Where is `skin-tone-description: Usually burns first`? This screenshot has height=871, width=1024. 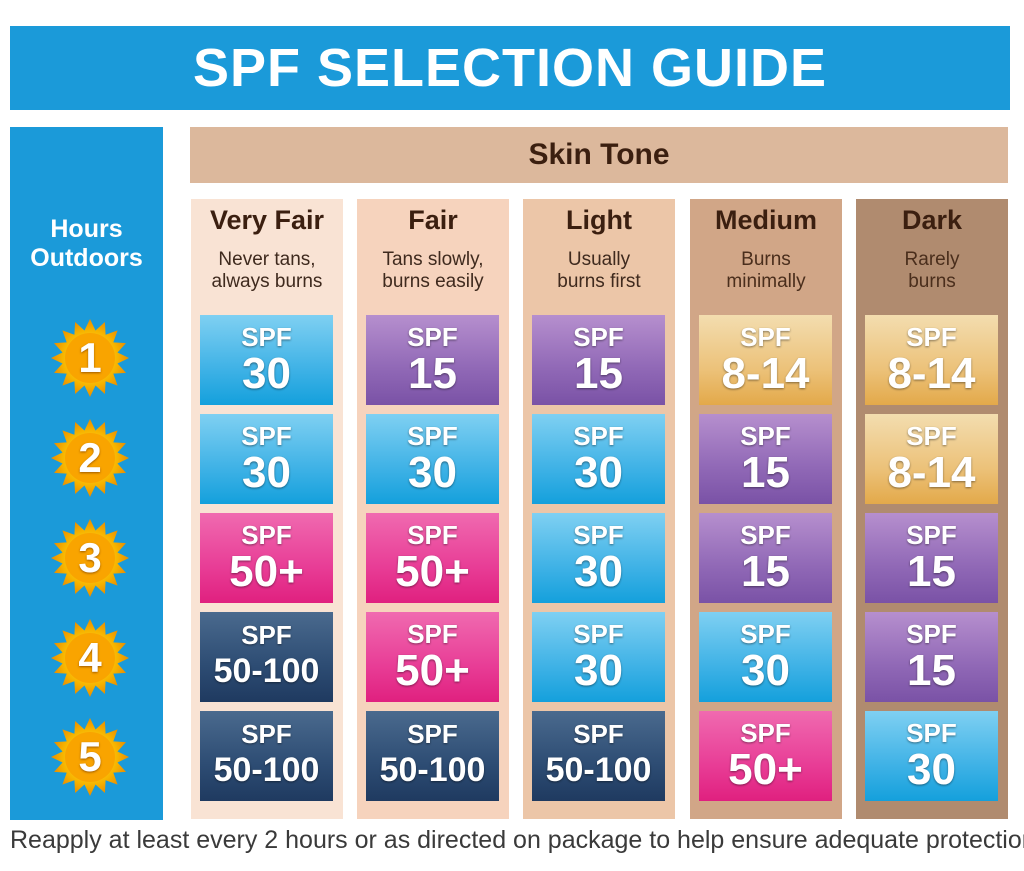
skin-tone-description: Usually burns first is located at coordinates (599, 270).